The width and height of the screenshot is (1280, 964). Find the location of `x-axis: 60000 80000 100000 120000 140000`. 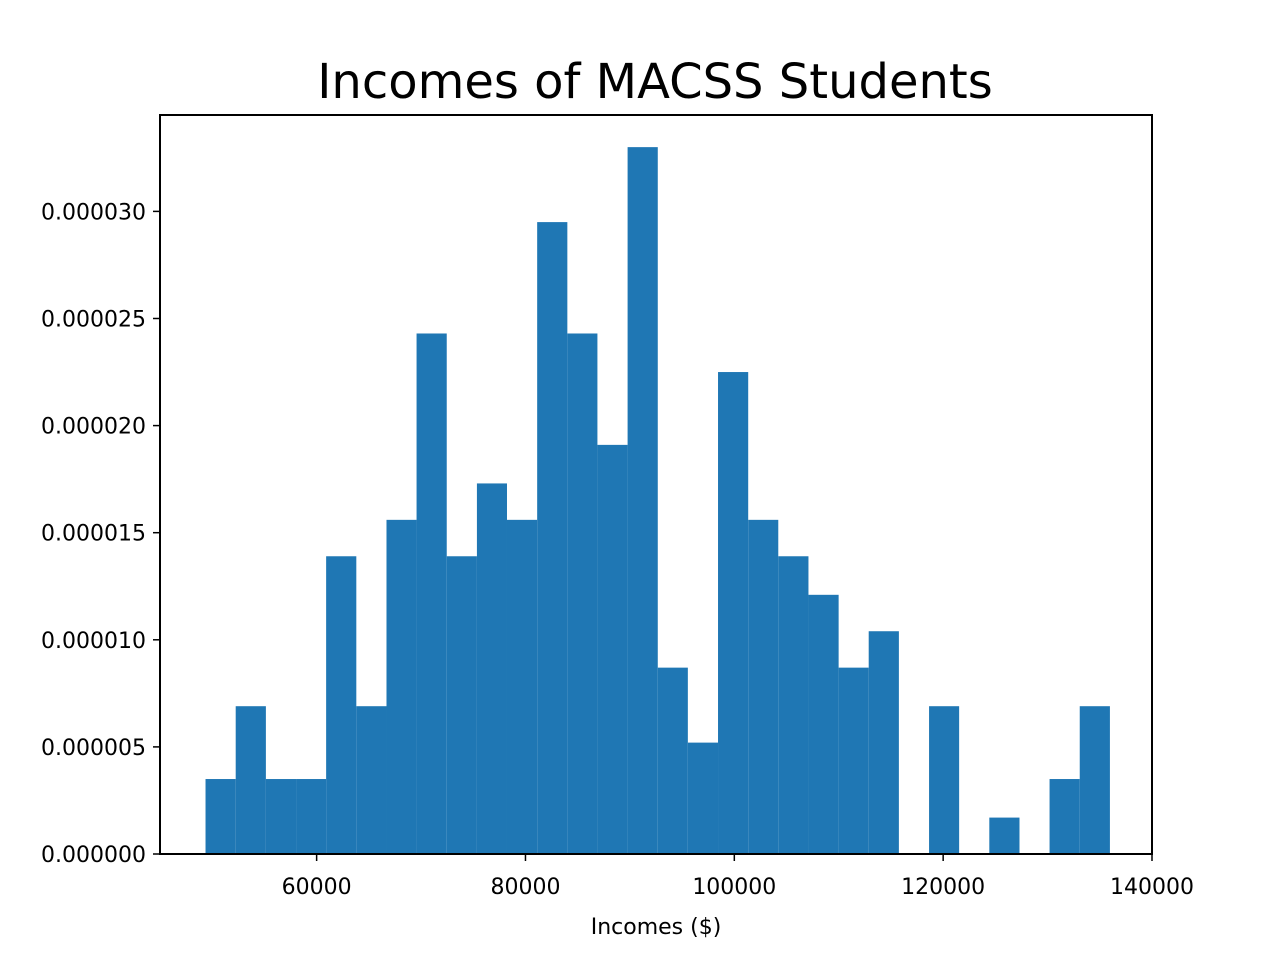

x-axis: 60000 80000 100000 120000 140000 is located at coordinates (738, 877).